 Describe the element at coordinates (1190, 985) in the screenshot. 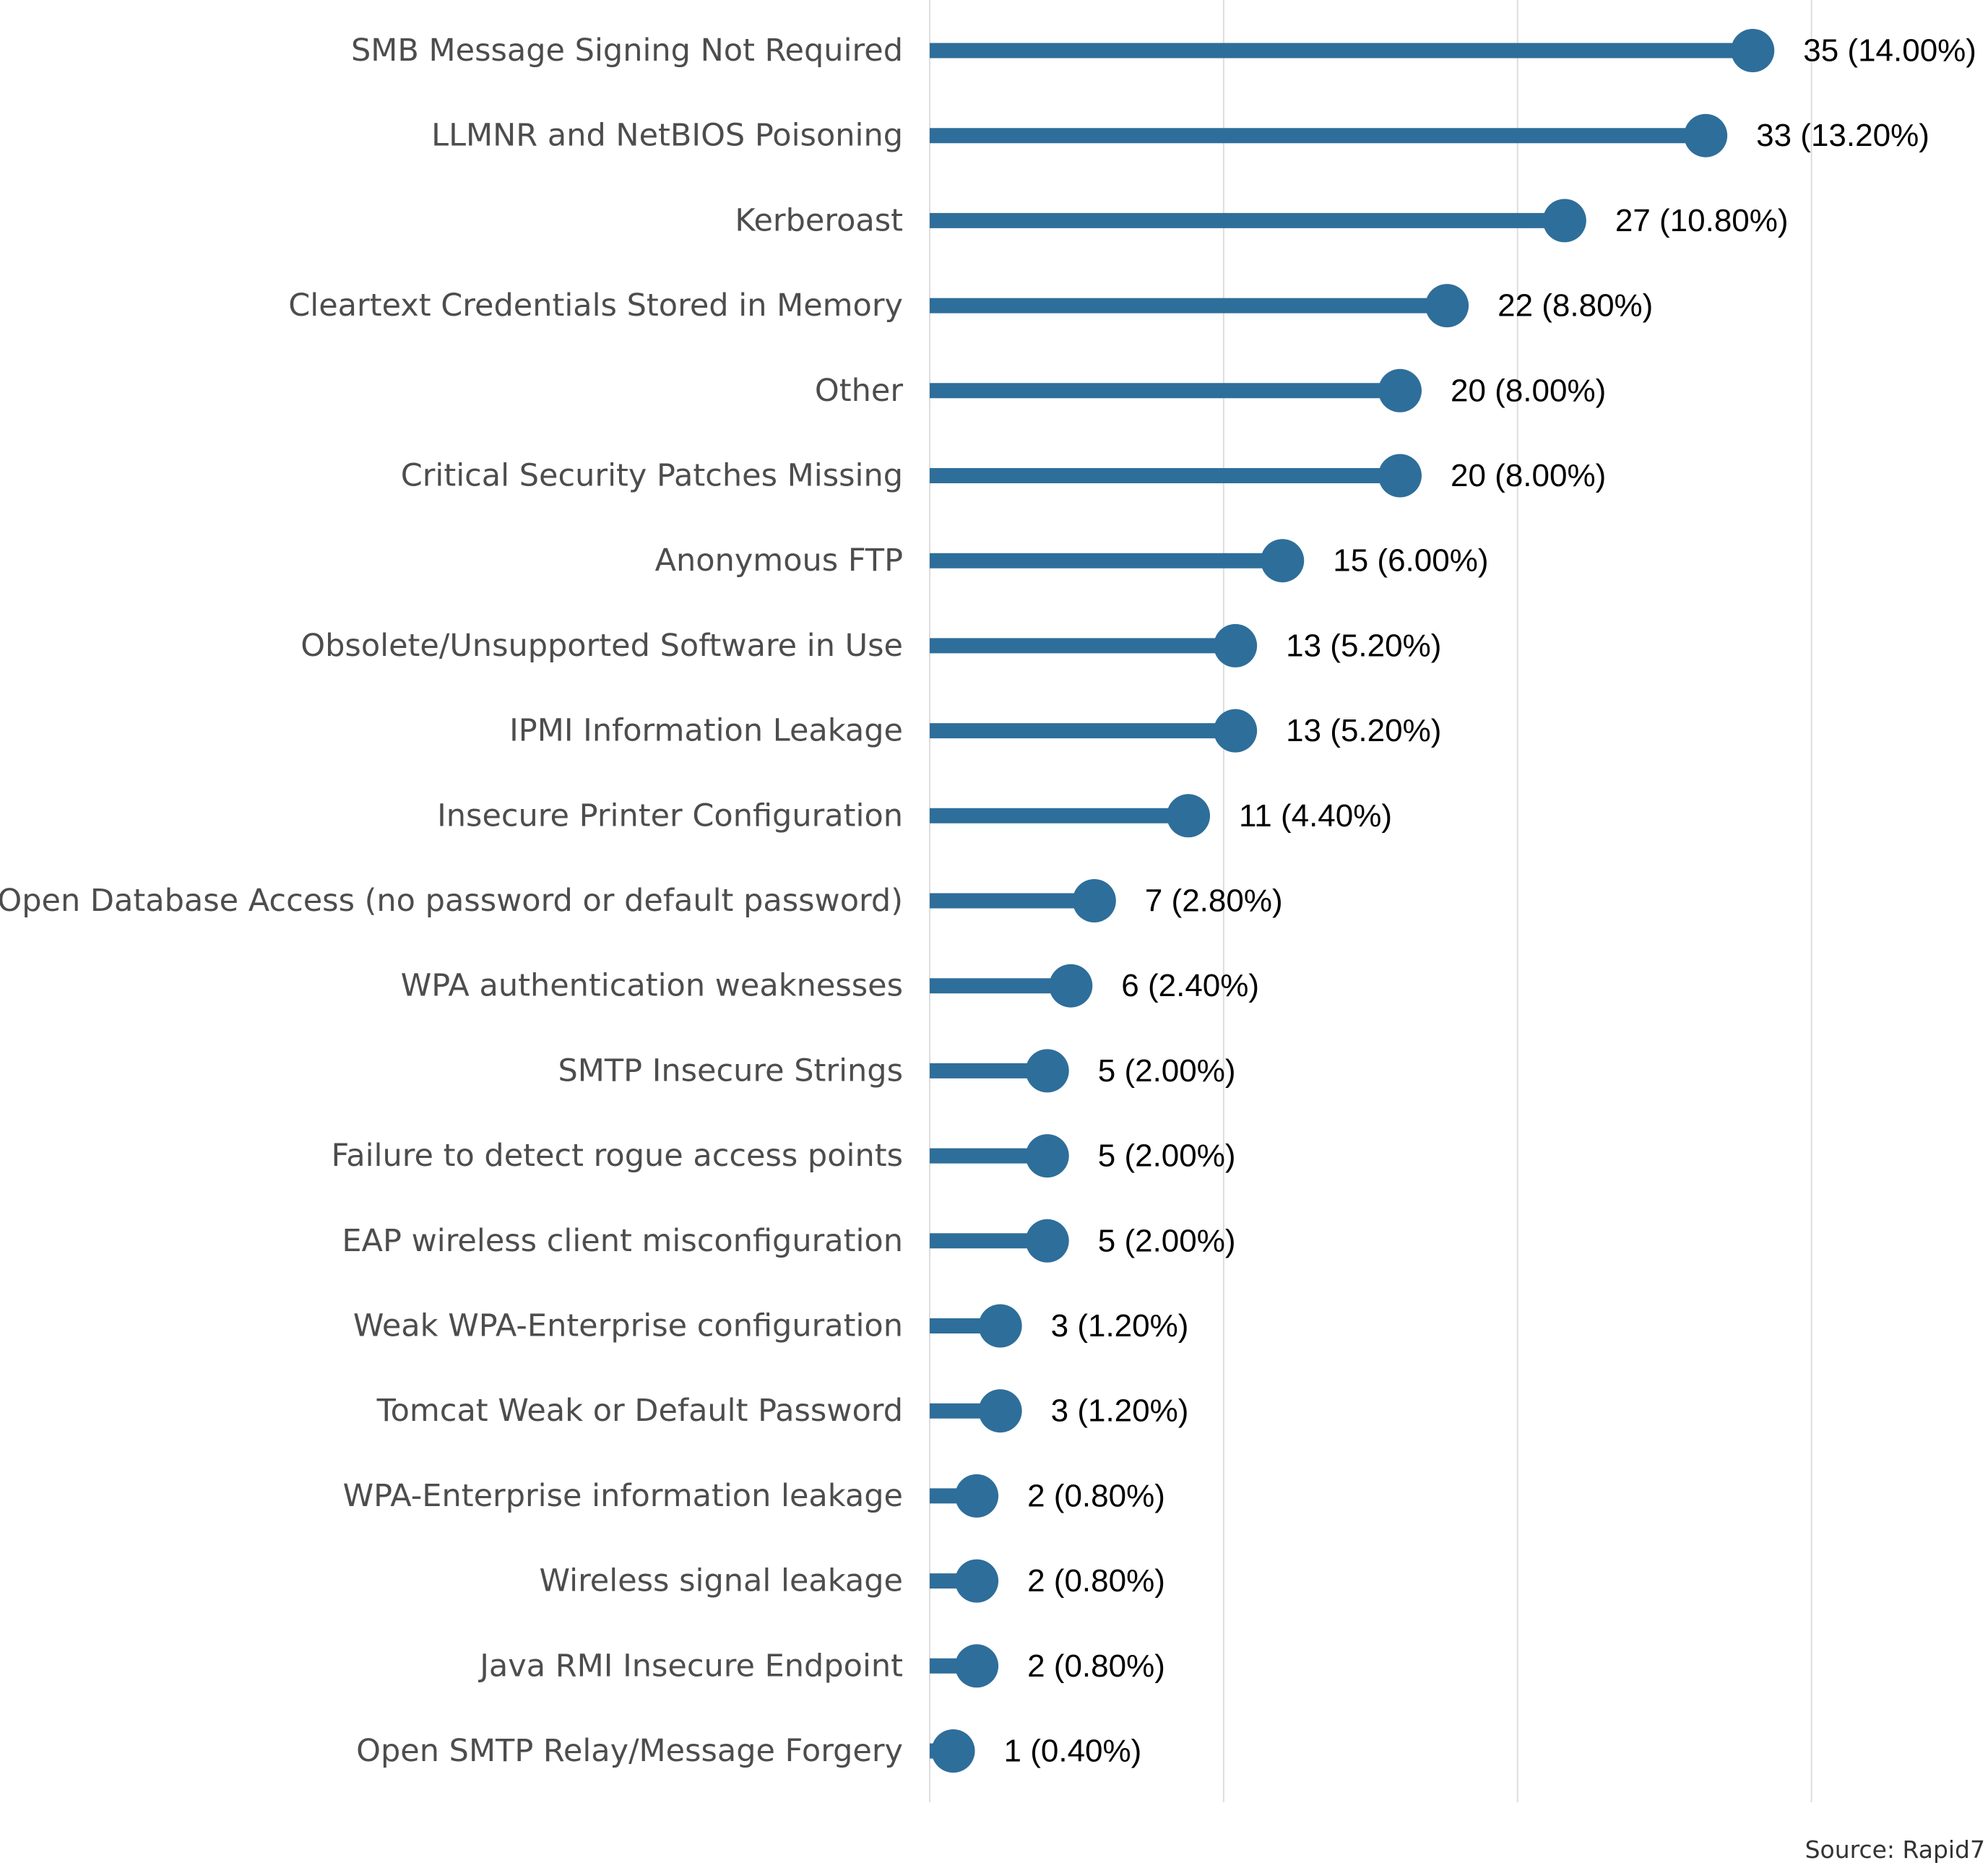

I see `data-label: 6 (2.40%)` at that location.